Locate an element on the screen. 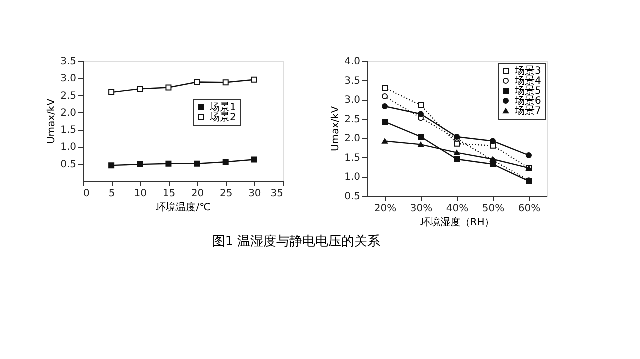 The image size is (640, 359). caption: 图1 温湿度与静电电压的关系 is located at coordinates (296, 242).